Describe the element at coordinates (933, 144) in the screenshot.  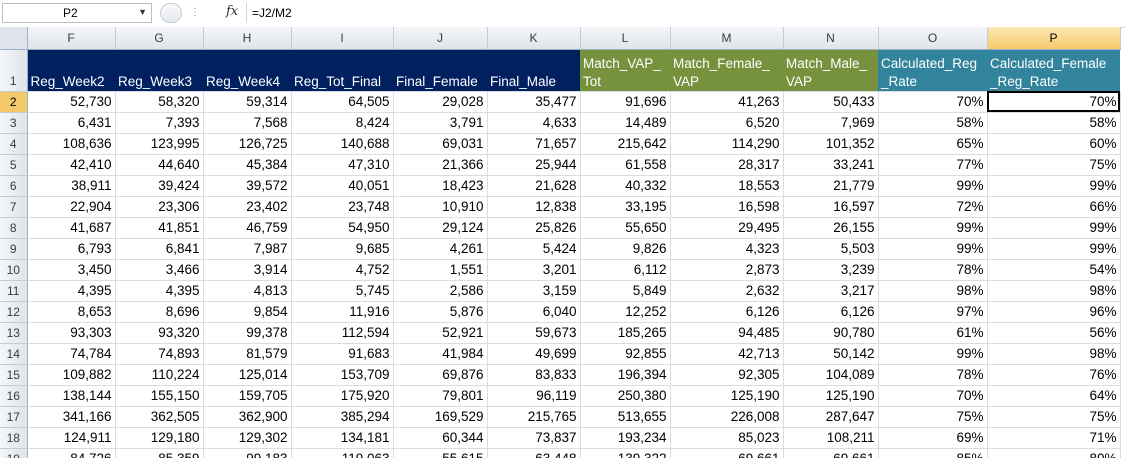
I see `cell-o4: 65%` at that location.